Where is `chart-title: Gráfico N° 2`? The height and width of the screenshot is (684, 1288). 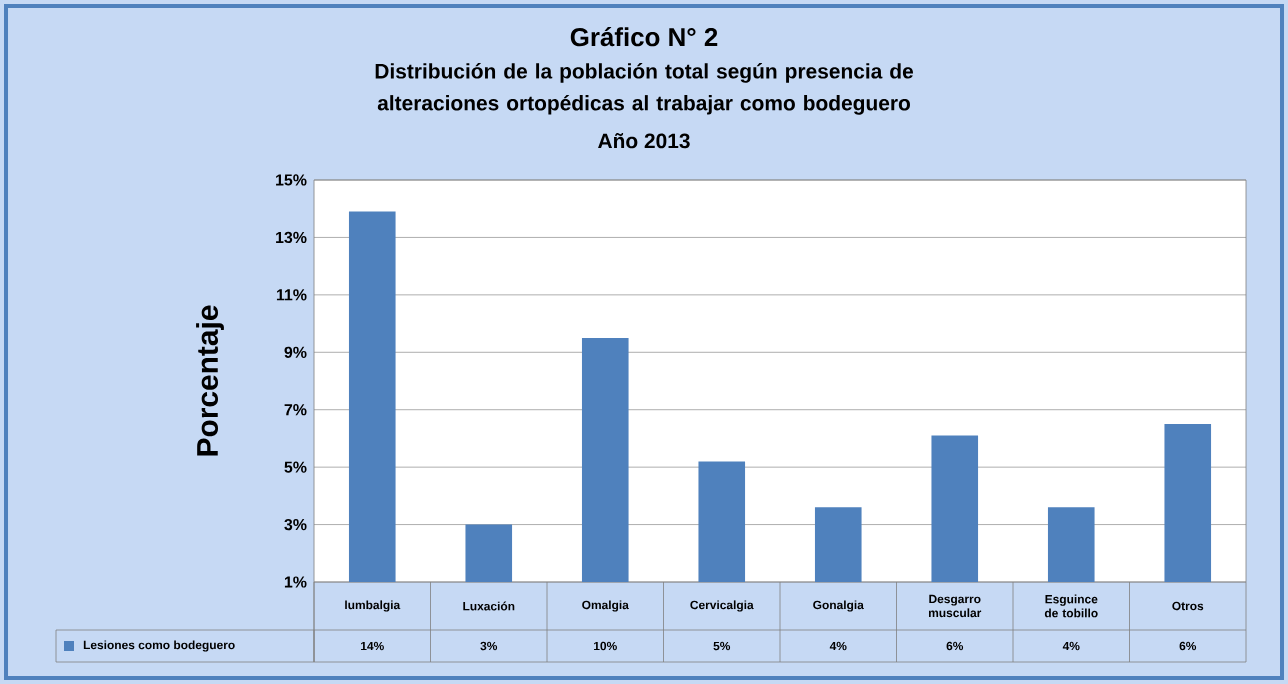
chart-title: Gráfico N° 2 is located at coordinates (644, 37).